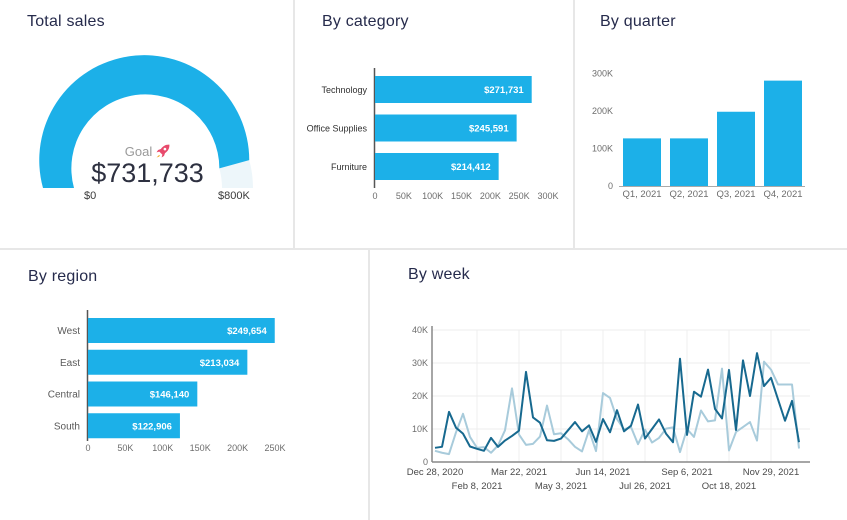 The height and width of the screenshot is (520, 847). I want to click on gauge-chart, so click(146, 121).